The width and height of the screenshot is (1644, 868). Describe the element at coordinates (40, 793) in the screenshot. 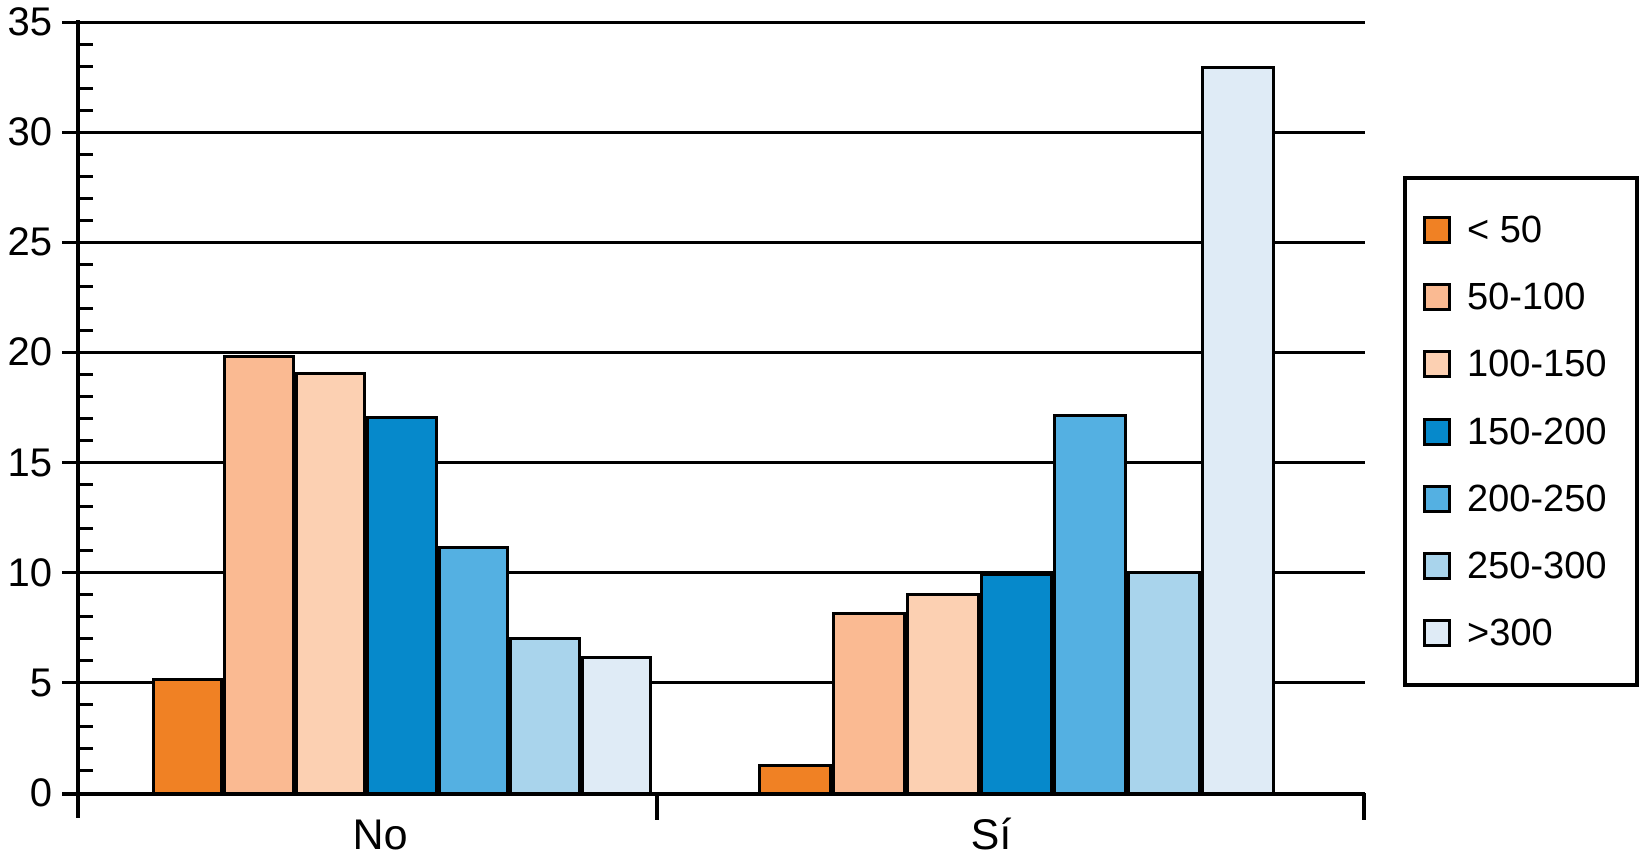

I see `y-axis-tick-label: 0` at that location.